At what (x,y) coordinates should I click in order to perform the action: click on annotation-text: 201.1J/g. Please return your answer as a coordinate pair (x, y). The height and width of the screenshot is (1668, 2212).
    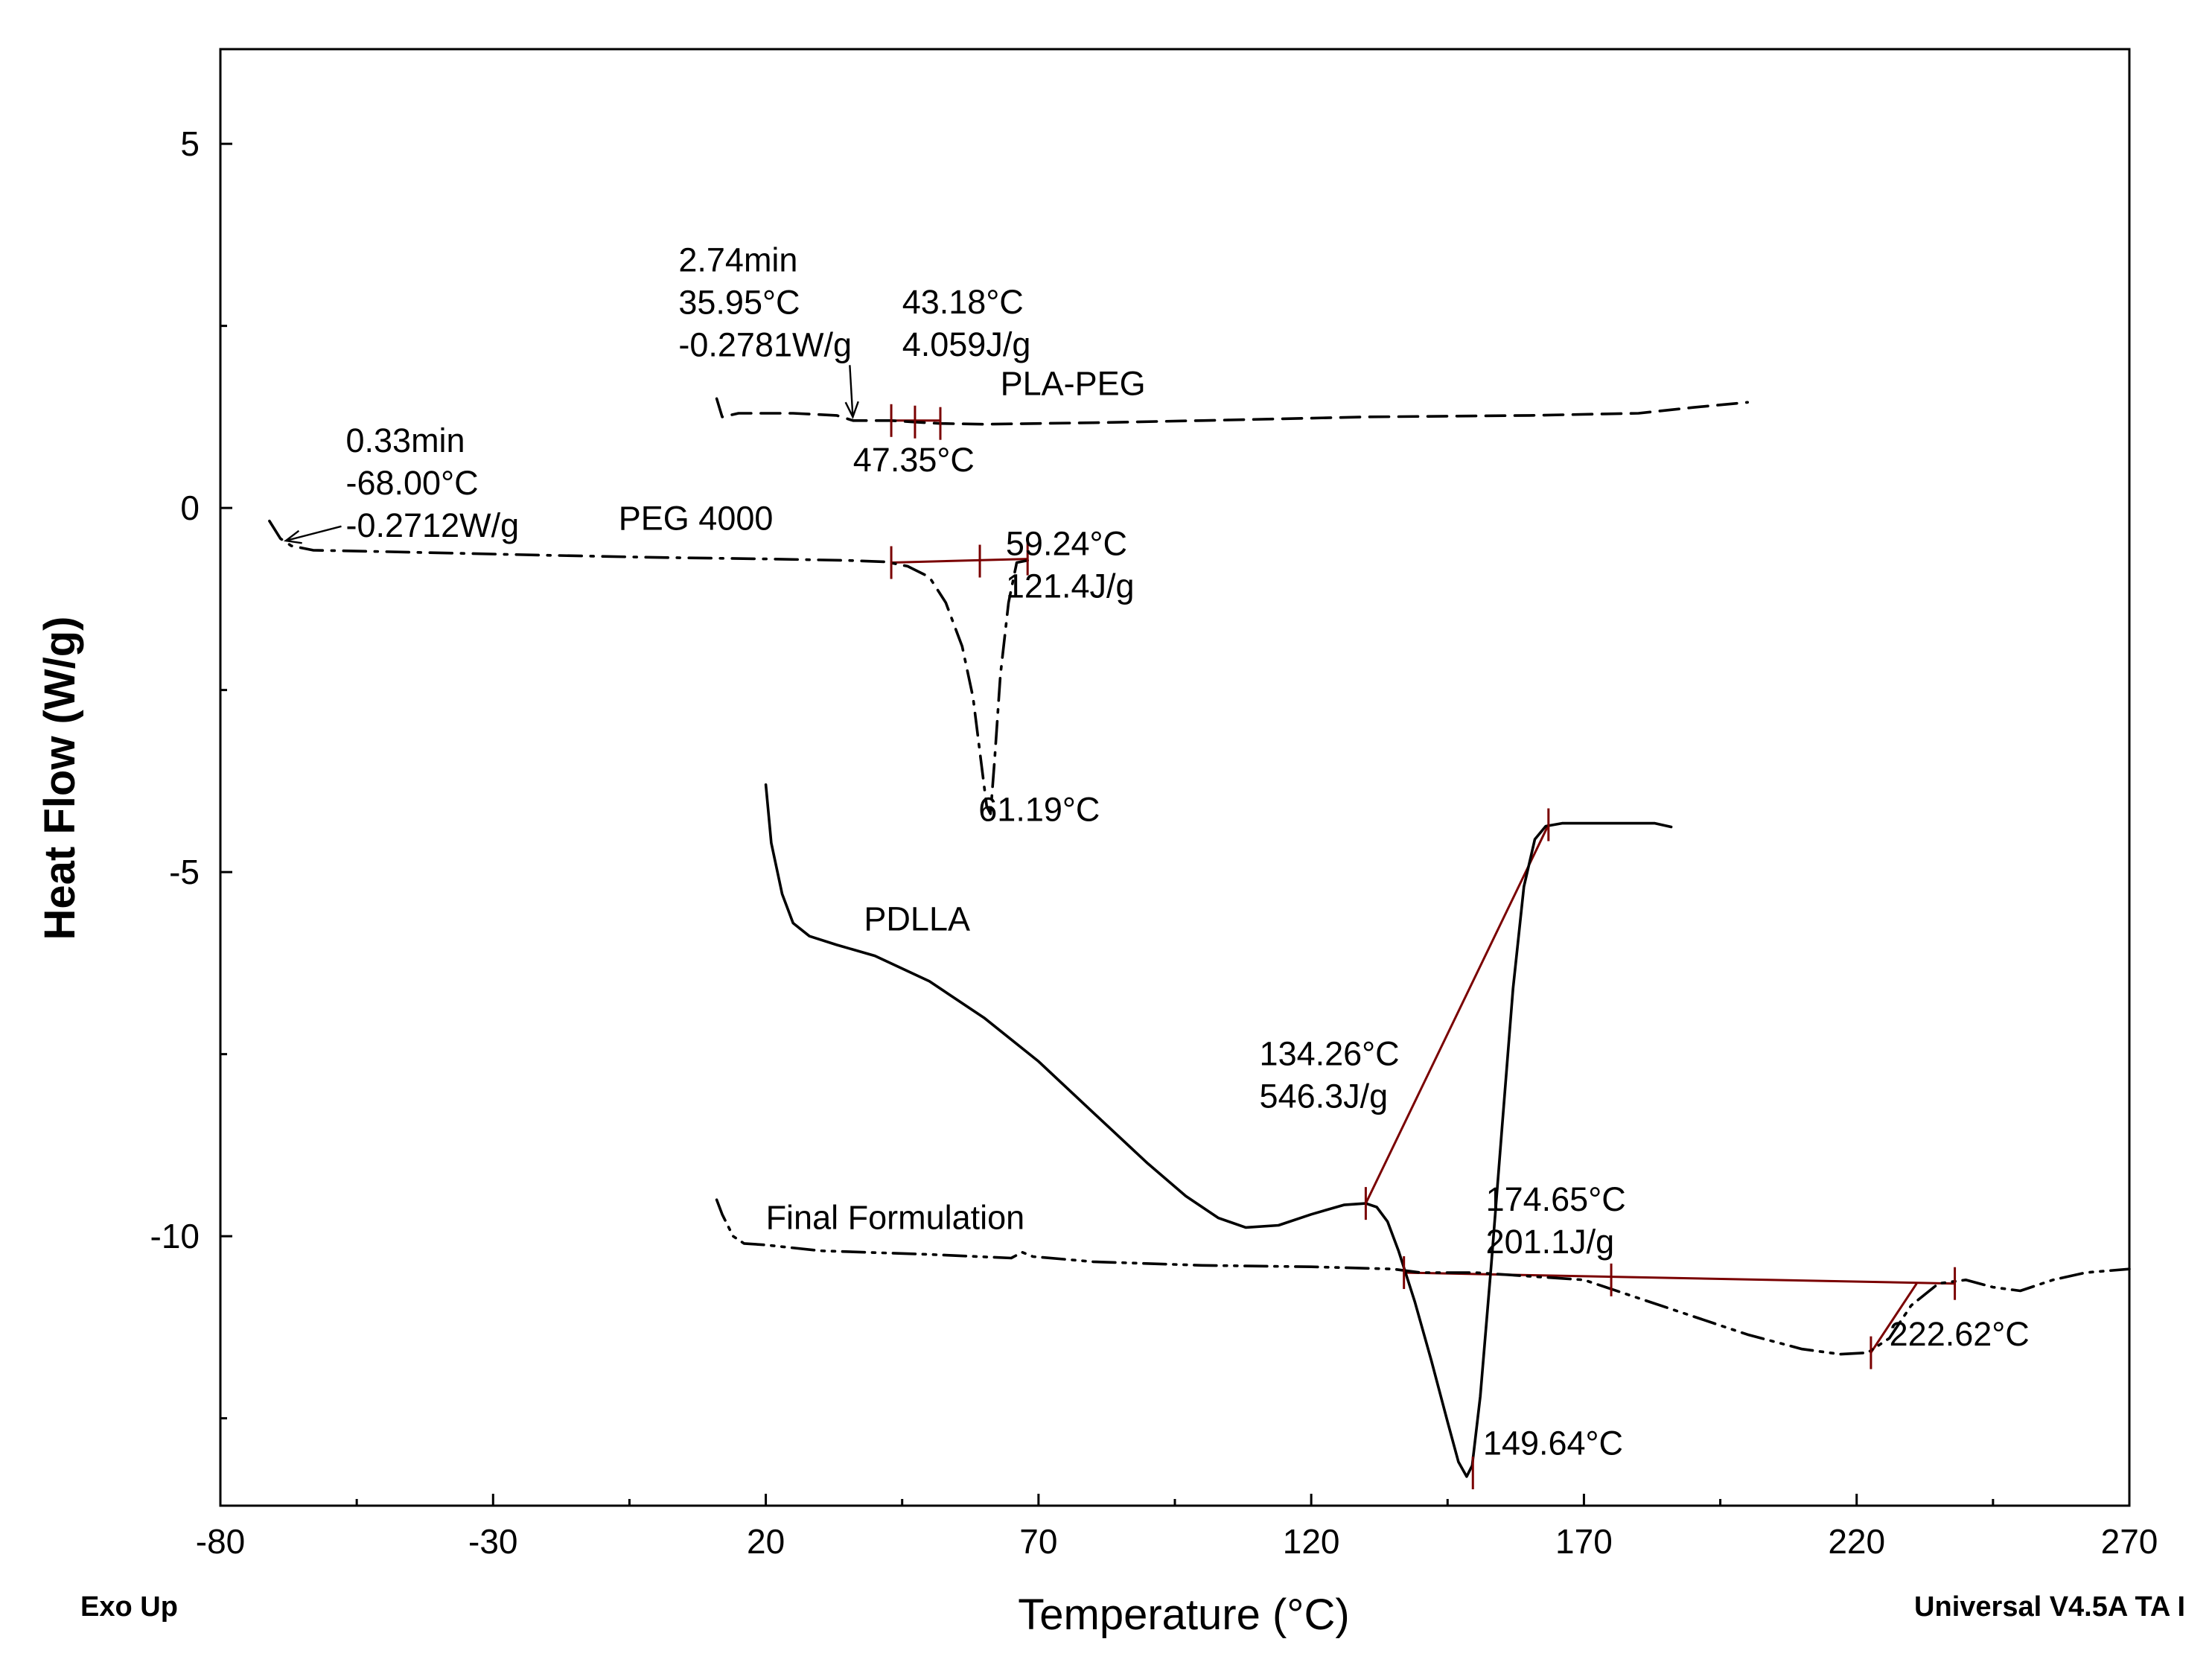
    Looking at the image, I should click on (1551, 1242).